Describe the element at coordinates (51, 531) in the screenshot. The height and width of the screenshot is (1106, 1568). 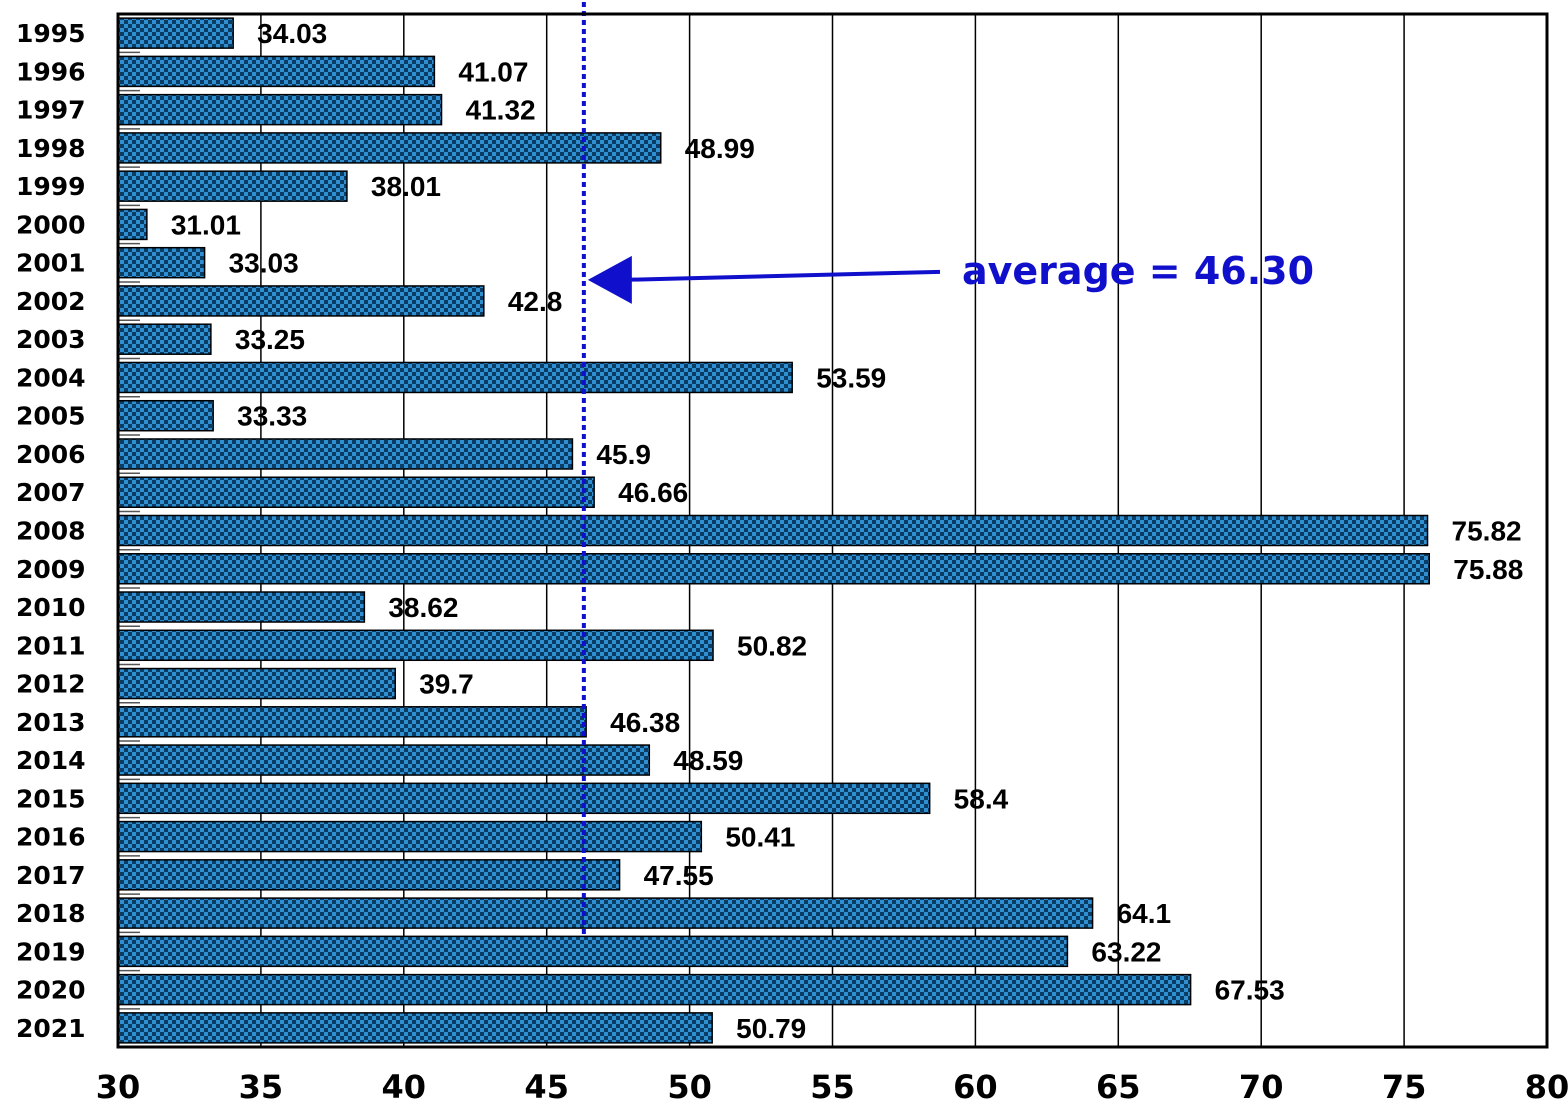
I see `year-label: 2008` at that location.